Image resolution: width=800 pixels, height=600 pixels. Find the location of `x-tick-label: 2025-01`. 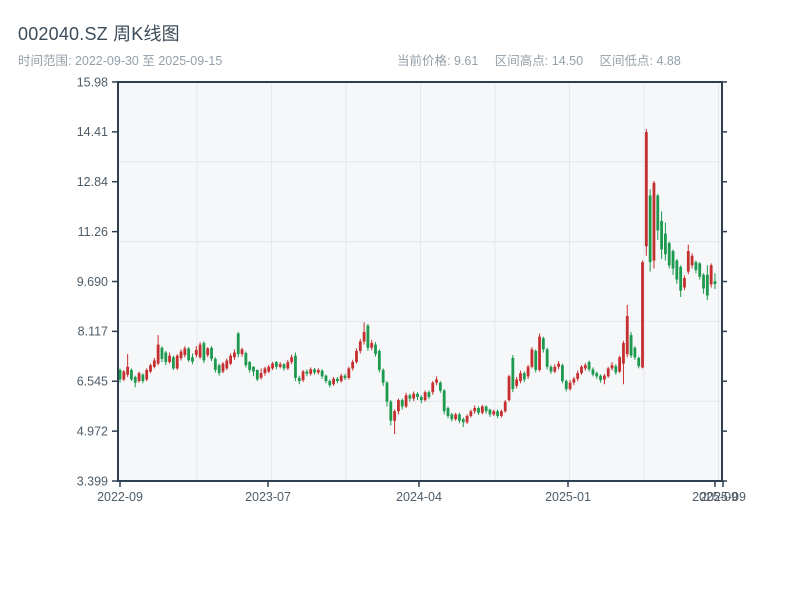

x-tick-label: 2025-01 is located at coordinates (568, 497).